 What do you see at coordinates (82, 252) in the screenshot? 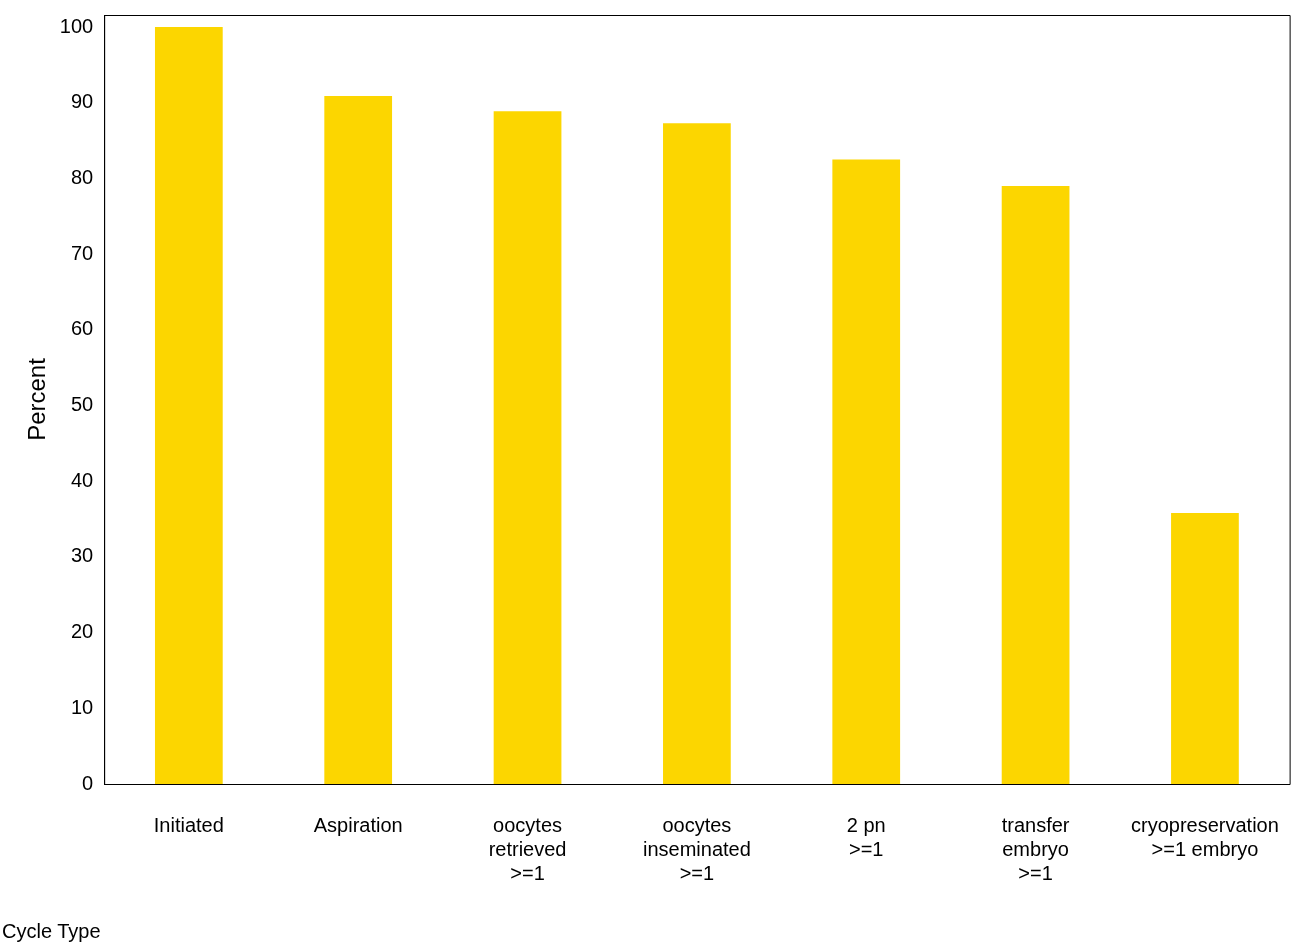
I see `y-tick-label: 70` at bounding box center [82, 252].